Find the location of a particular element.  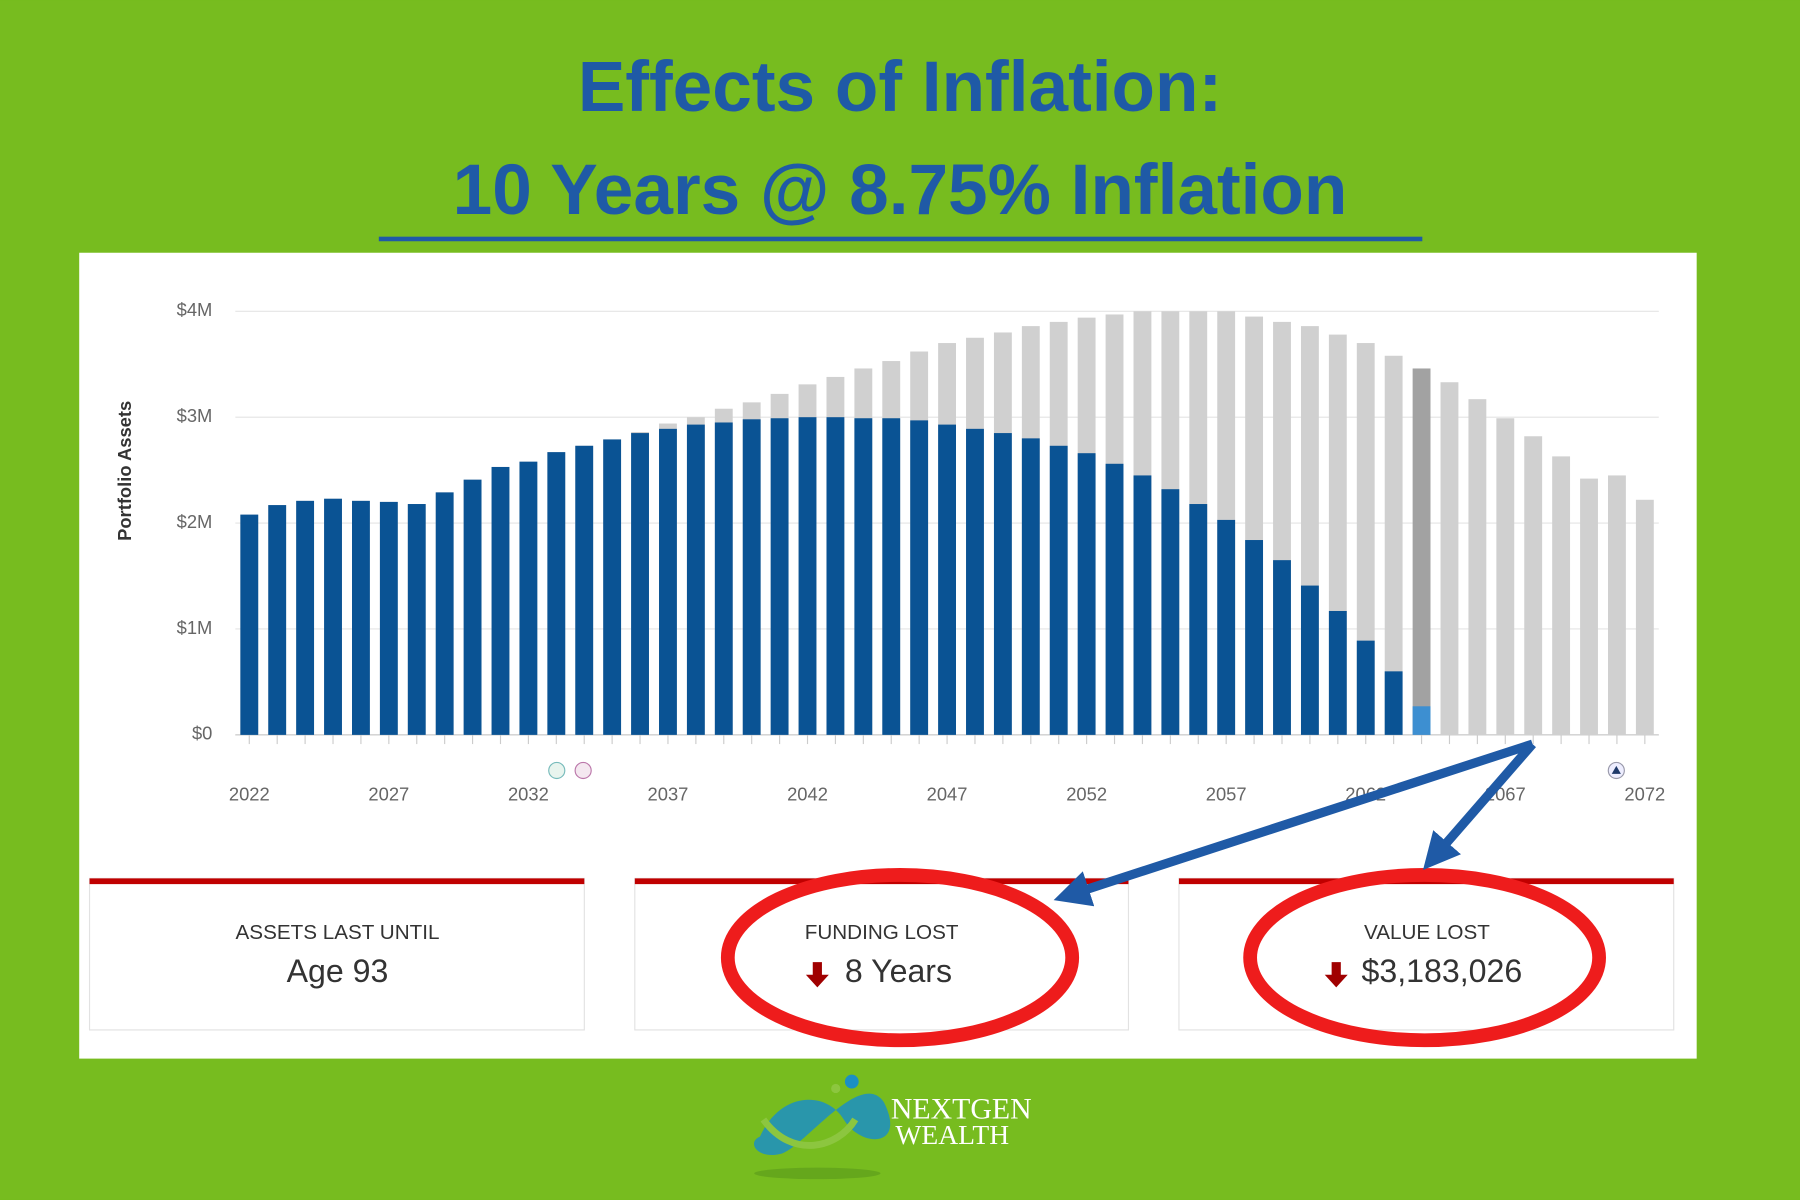

y-tick-label: $1M is located at coordinates (195, 627).